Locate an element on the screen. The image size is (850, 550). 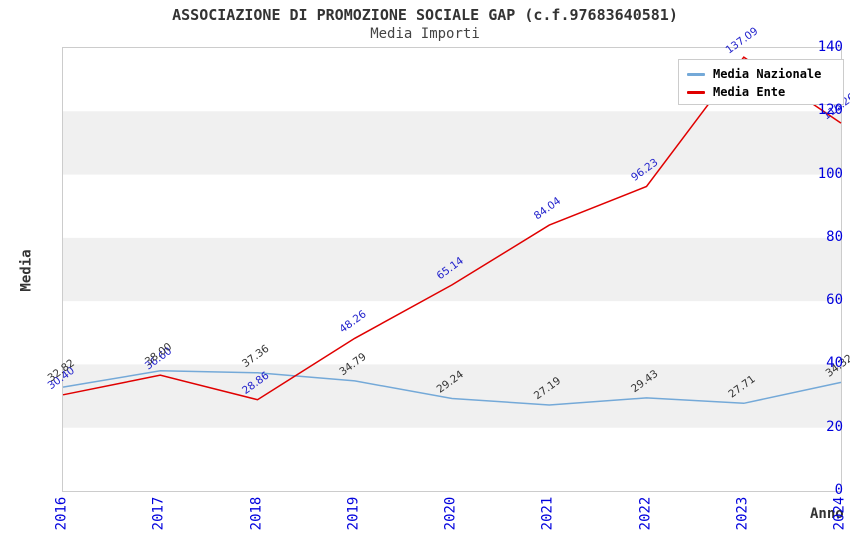
legend-label-ente: Media Ente is located at coordinates (749, 92).